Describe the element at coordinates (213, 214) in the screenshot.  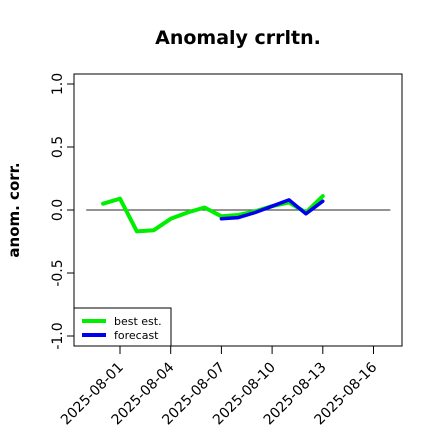
I see `series-line-best-est` at that location.